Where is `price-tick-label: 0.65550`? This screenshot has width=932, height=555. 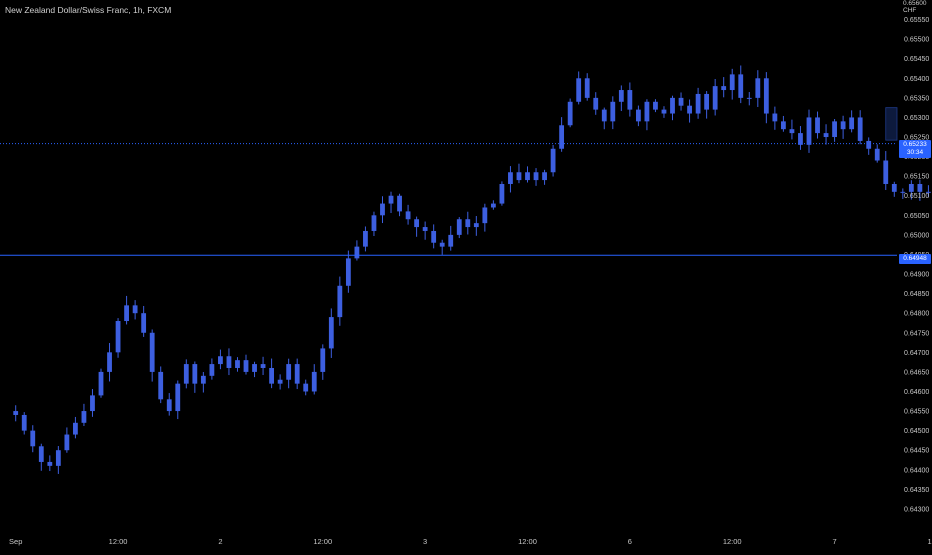 price-tick-label: 0.65550 is located at coordinates (916, 20).